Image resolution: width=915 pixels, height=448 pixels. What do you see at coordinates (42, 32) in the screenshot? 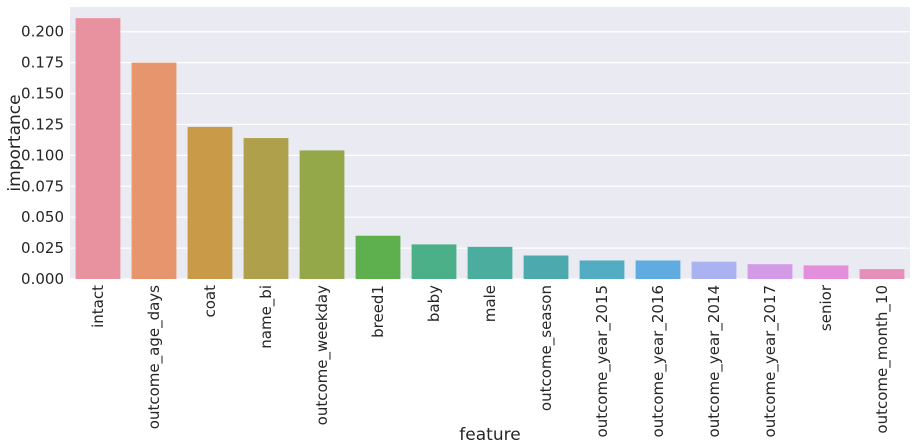
I see `y-tick-label: 0.200` at bounding box center [42, 32].